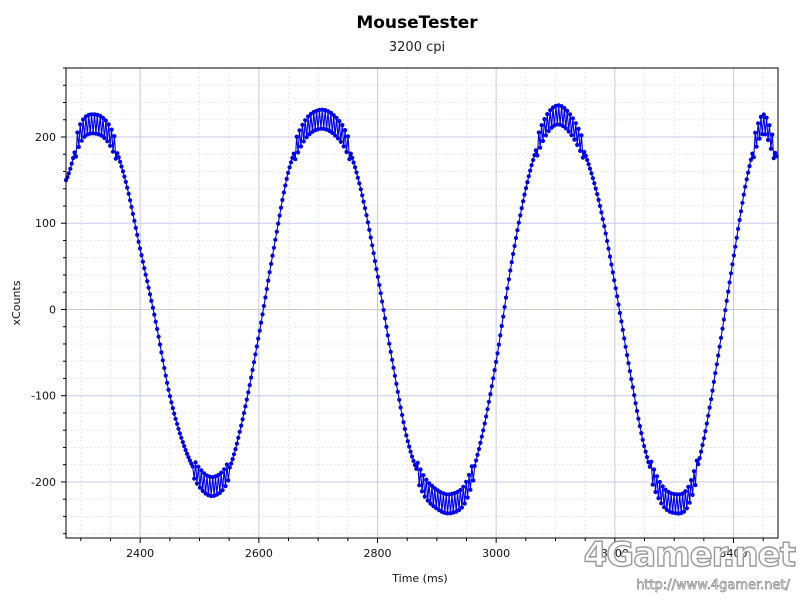 The height and width of the screenshot is (600, 800). Describe the element at coordinates (713, 585) in the screenshot. I see `watermark-url: http://www.4gamer.net/` at that location.